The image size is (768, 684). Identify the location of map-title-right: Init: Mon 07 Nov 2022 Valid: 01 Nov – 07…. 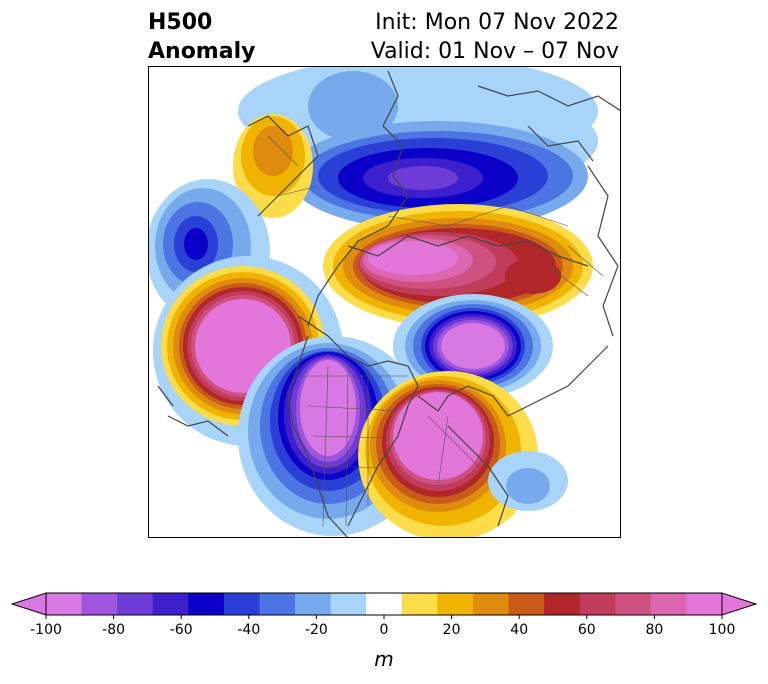
(495, 37).